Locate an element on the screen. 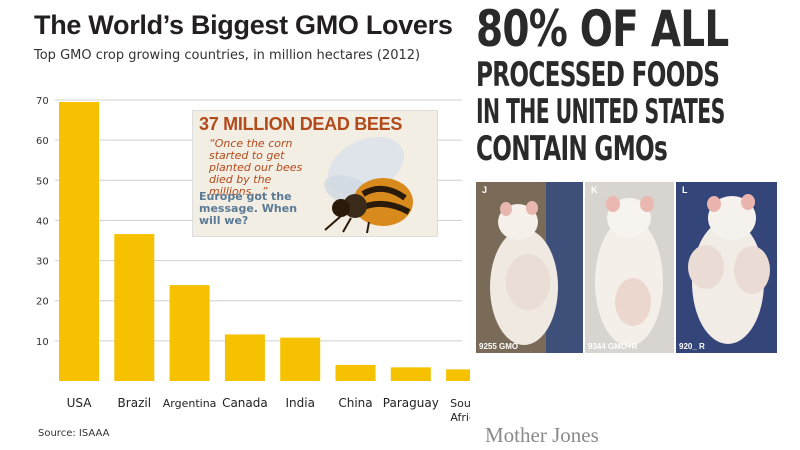 The image size is (800, 450). x-tick-label: China is located at coordinates (355, 403).